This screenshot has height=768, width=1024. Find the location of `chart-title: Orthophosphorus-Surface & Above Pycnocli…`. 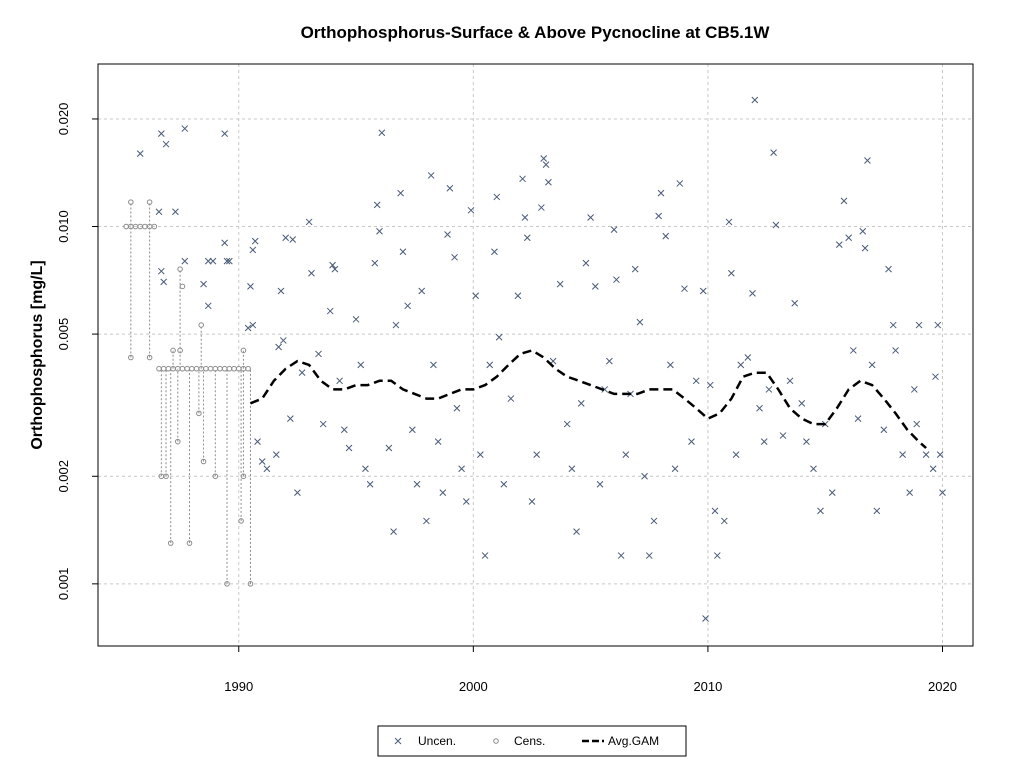

chart-title: Orthophosphorus-Surface & Above Pycnocli… is located at coordinates (536, 32).